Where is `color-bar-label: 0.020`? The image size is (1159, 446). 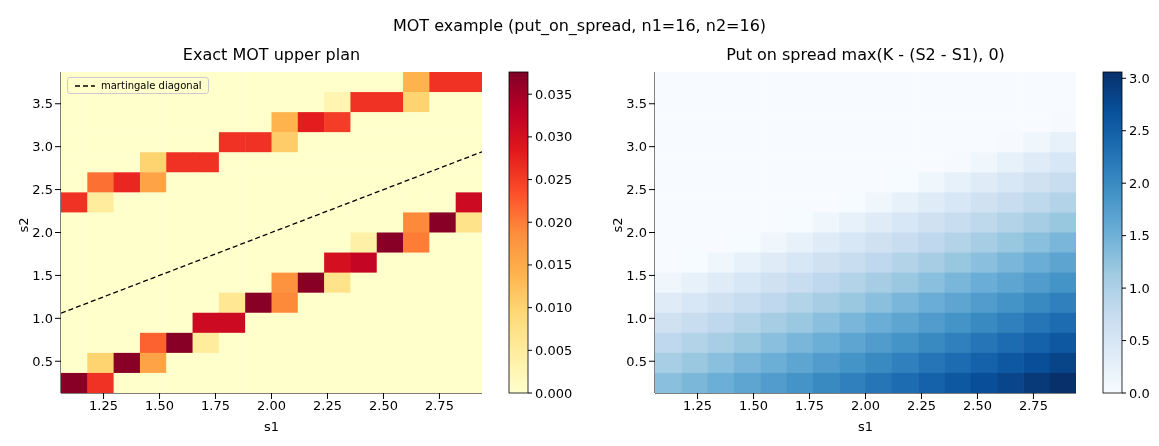
color-bar-label: 0.020 is located at coordinates (554, 222).